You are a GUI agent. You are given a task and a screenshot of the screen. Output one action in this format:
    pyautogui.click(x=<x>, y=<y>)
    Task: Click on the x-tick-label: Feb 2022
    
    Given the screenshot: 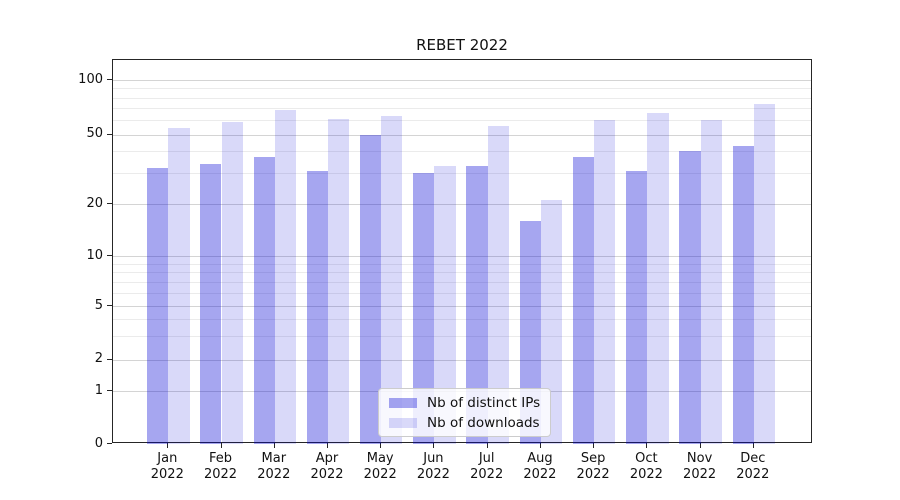 What is the action you would take?
    pyautogui.click(x=220, y=466)
    